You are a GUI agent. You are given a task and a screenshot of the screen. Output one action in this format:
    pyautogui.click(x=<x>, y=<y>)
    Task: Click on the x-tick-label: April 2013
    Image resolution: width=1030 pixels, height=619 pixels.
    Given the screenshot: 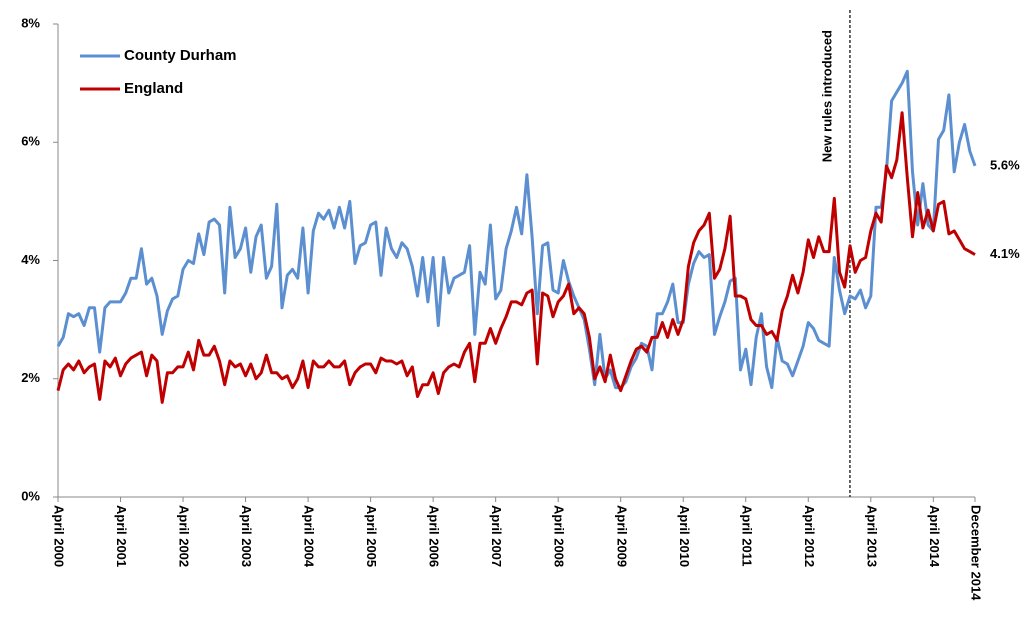 What is the action you would take?
    pyautogui.click(x=871, y=536)
    